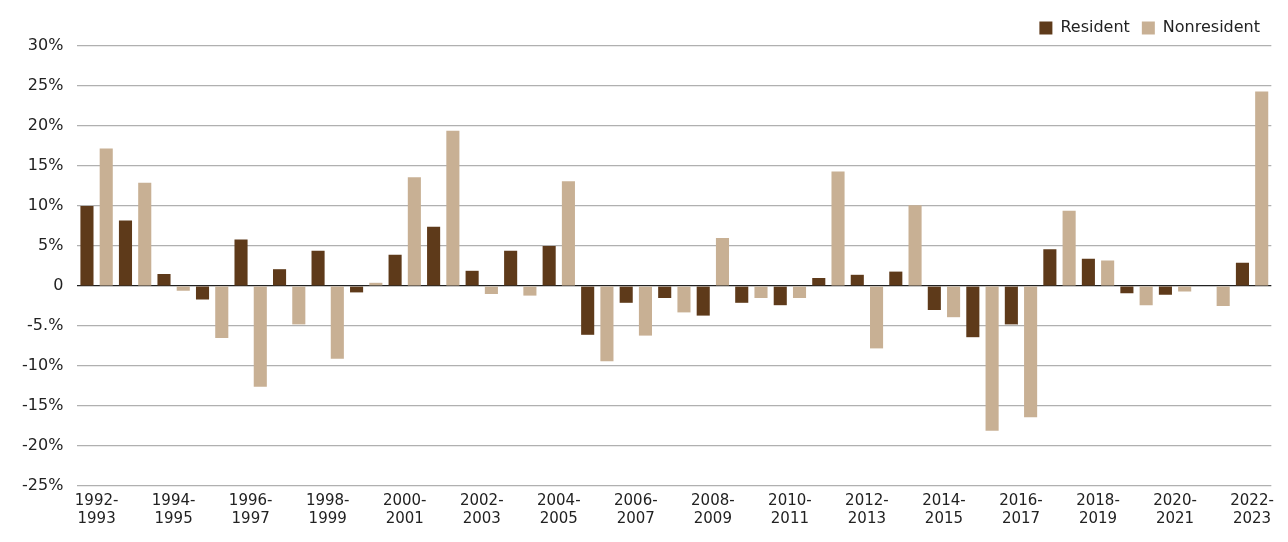 Image resolution: width=1288 pixels, height=542 pixels. What do you see at coordinates (404, 508) in the screenshot?
I see `x-tick-label: 2000-2001` at bounding box center [404, 508].